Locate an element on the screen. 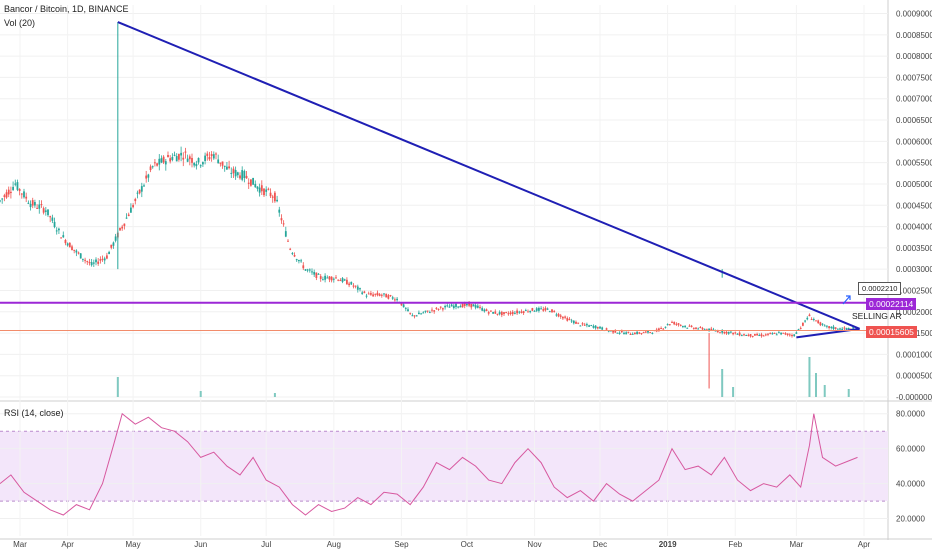  time-tick-label: Apr is located at coordinates (864, 544).